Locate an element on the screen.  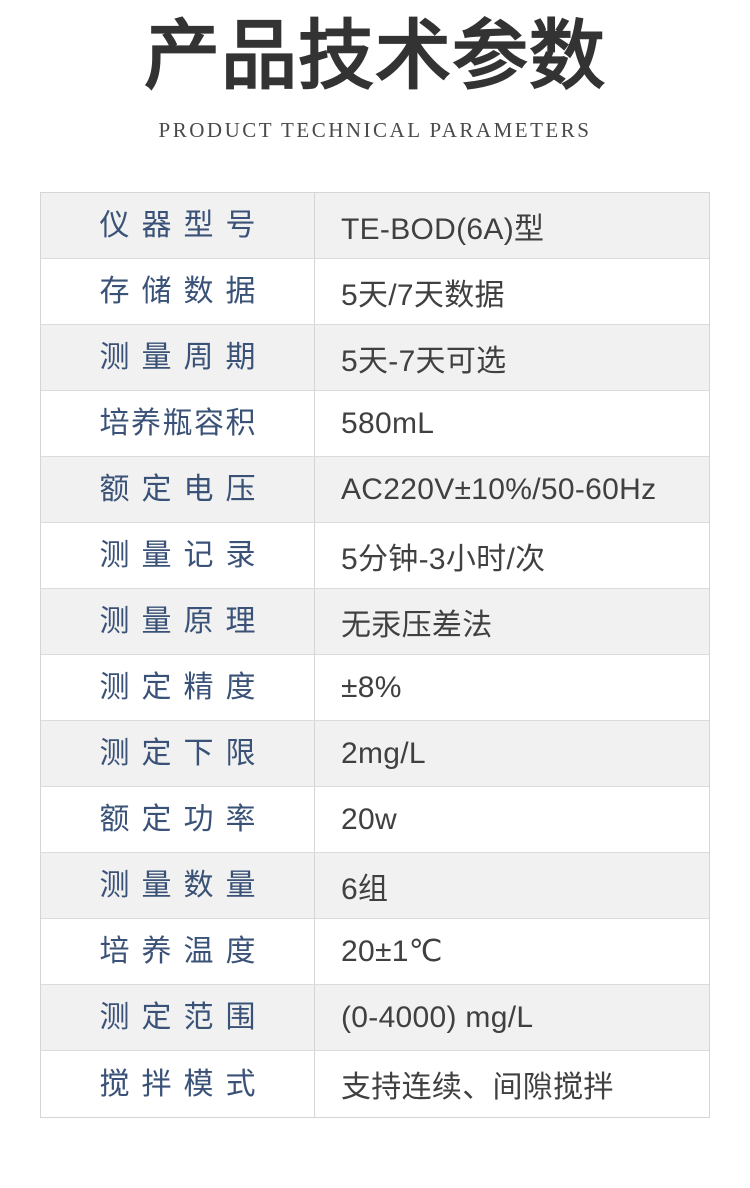
param-label-text: 测定下限 is located at coordinates (177, 753).